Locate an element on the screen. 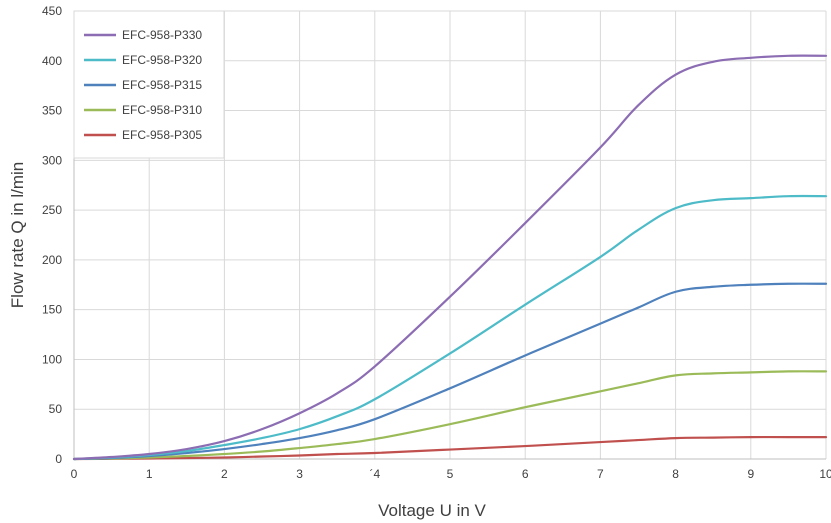  x-tick-label: 5 is located at coordinates (450, 474).